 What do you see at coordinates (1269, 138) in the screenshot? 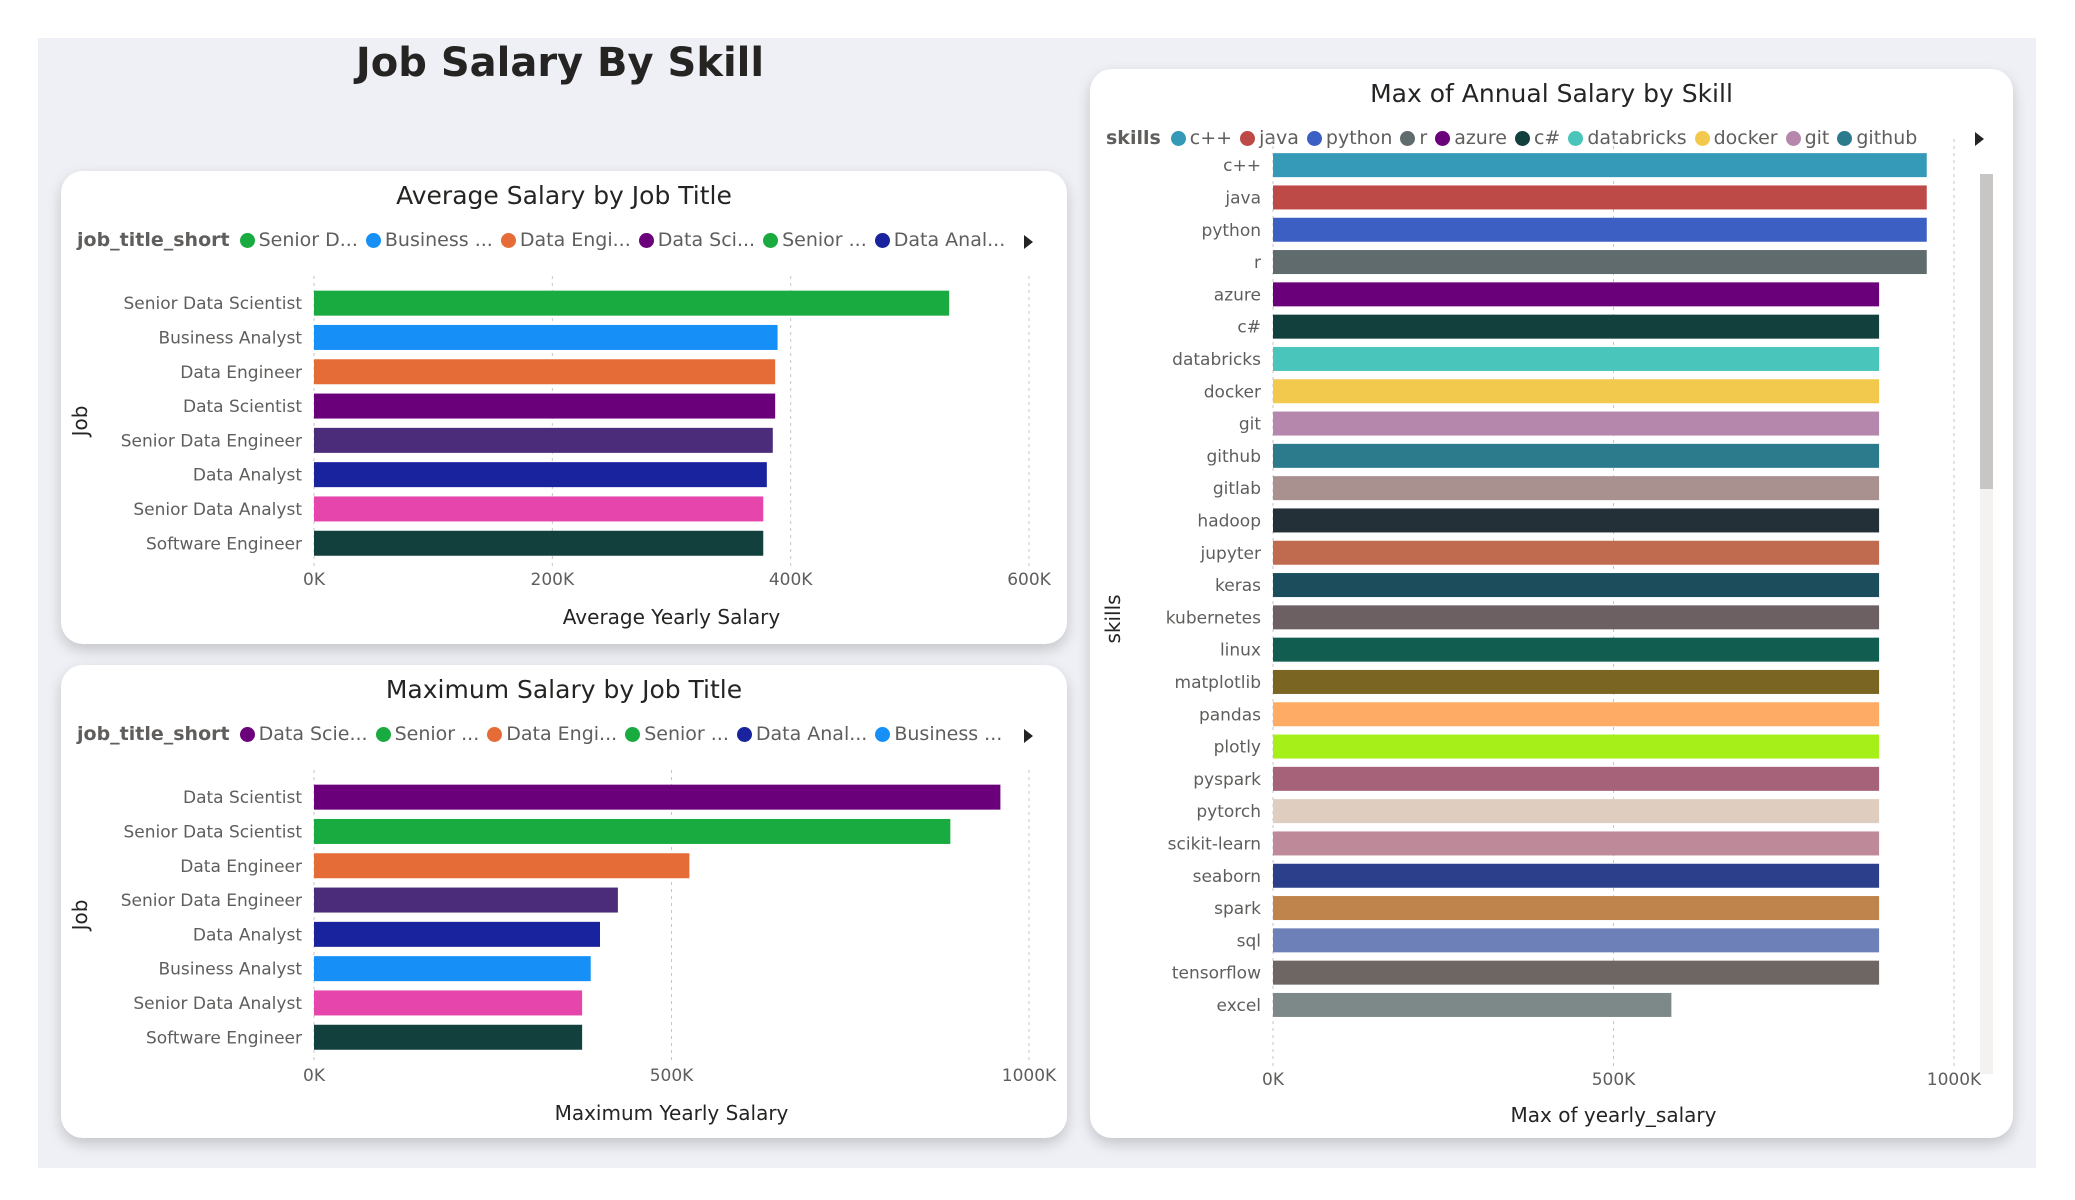
I see `legend-item: java` at bounding box center [1269, 138].